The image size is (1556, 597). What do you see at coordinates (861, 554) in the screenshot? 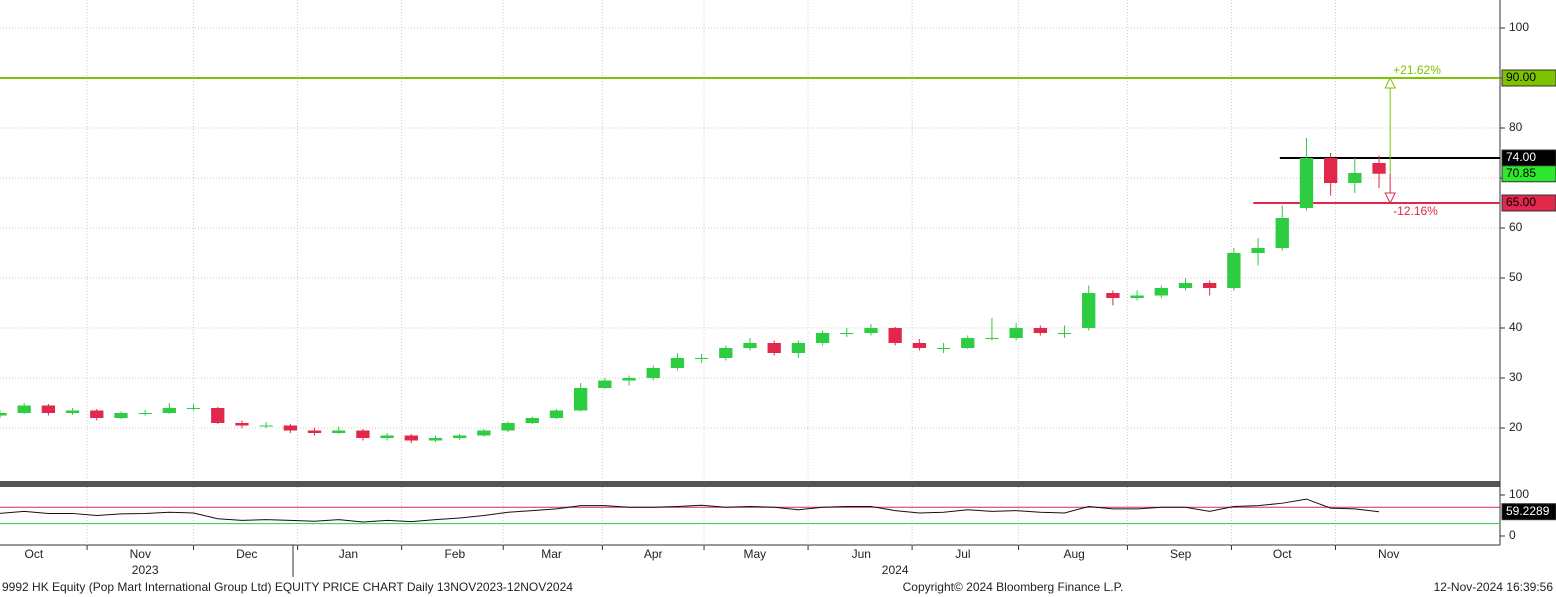
I see `x-tick-label: Jun` at bounding box center [861, 554].